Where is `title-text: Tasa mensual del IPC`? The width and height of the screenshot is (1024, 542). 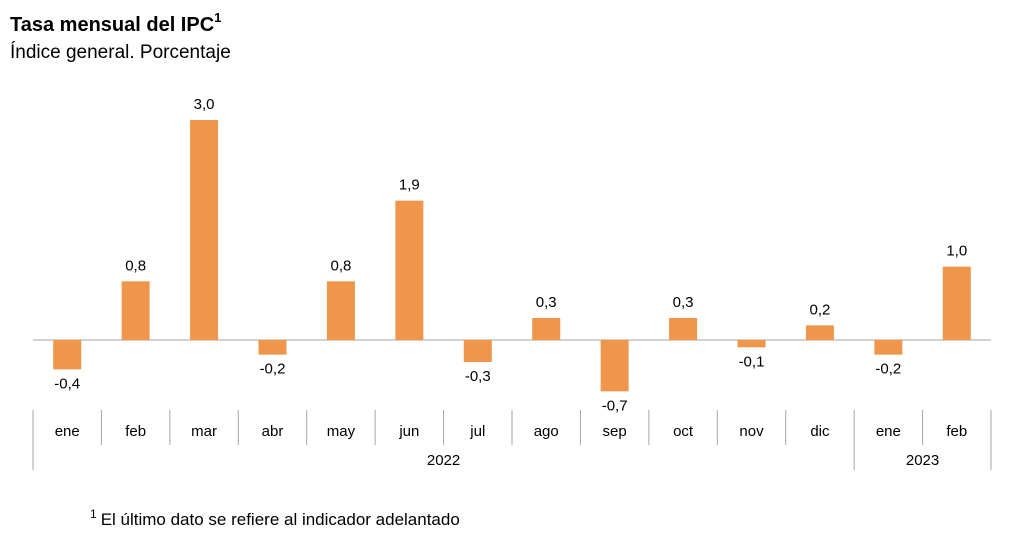
title-text: Tasa mensual del IPC is located at coordinates (112, 25).